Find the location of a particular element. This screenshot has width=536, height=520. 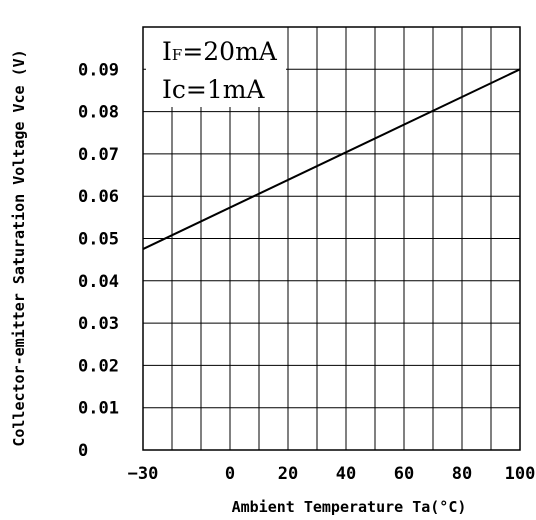

condition-ic: Ic=1mA is located at coordinates (213, 89).